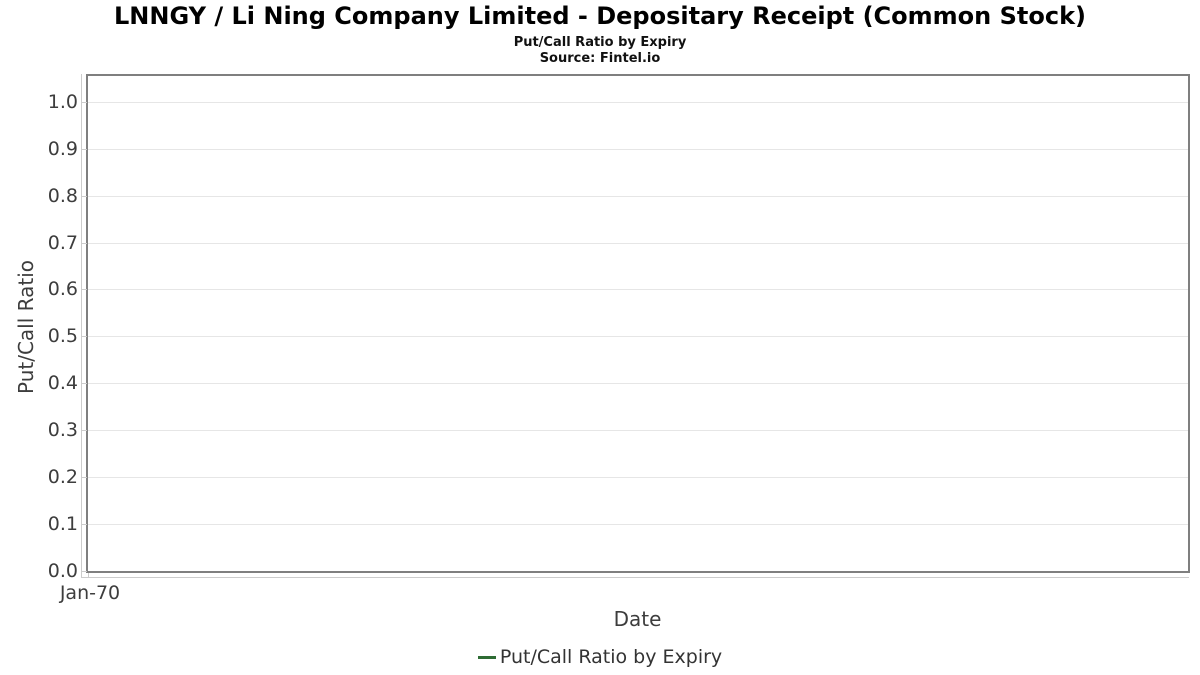 The image size is (1200, 675). I want to click on chart-subtitle: Put/Call Ratio by Expiry, so click(600, 42).